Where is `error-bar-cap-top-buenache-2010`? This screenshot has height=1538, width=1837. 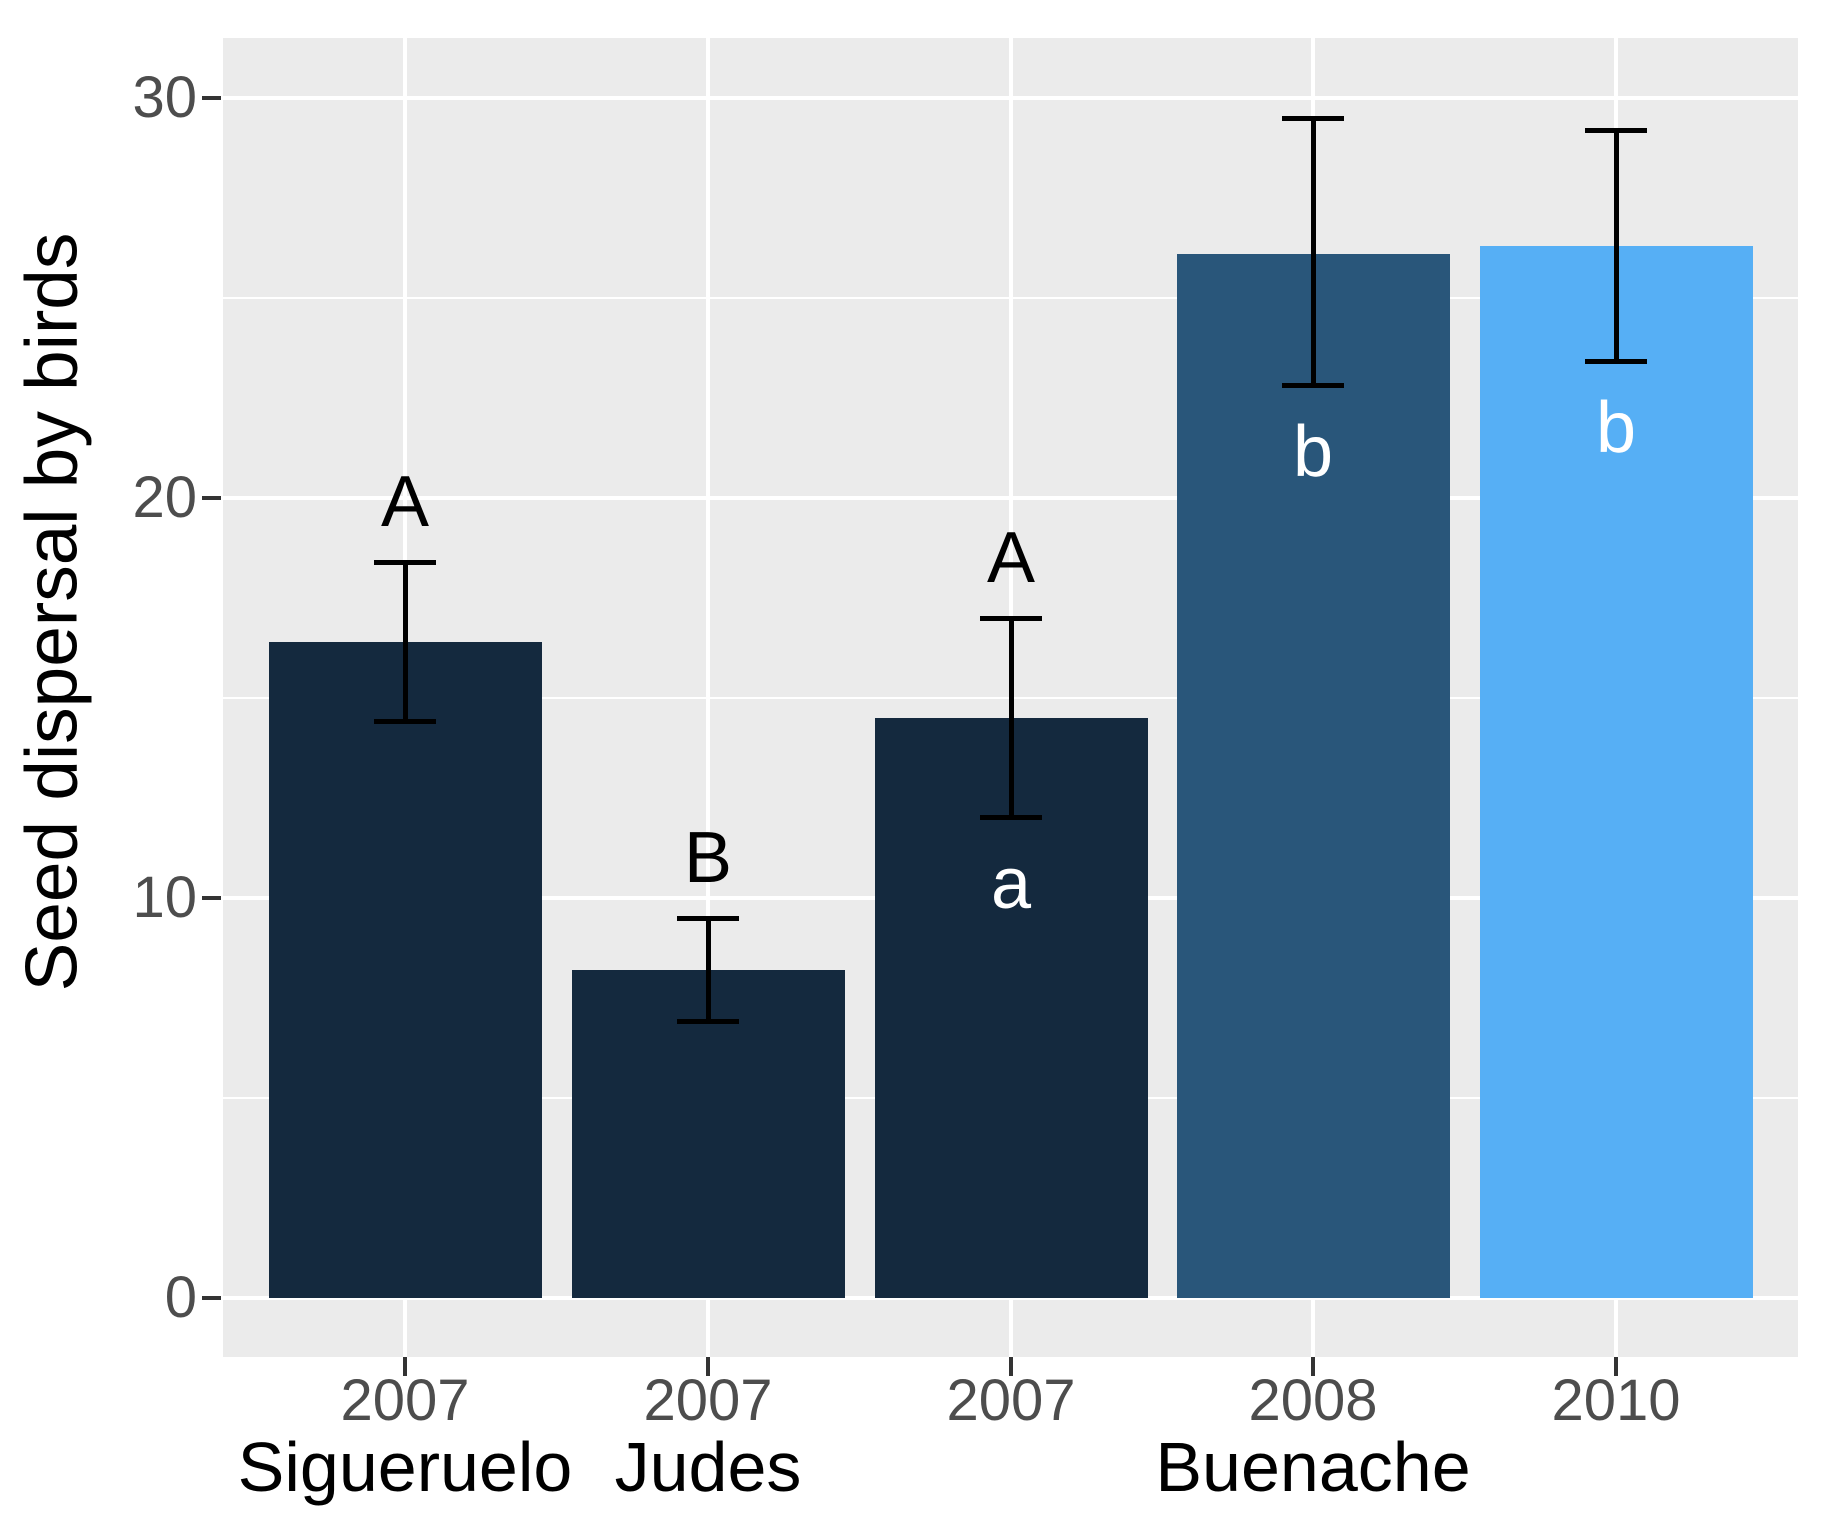
error-bar-cap-top-buenache-2010 is located at coordinates (1616, 130).